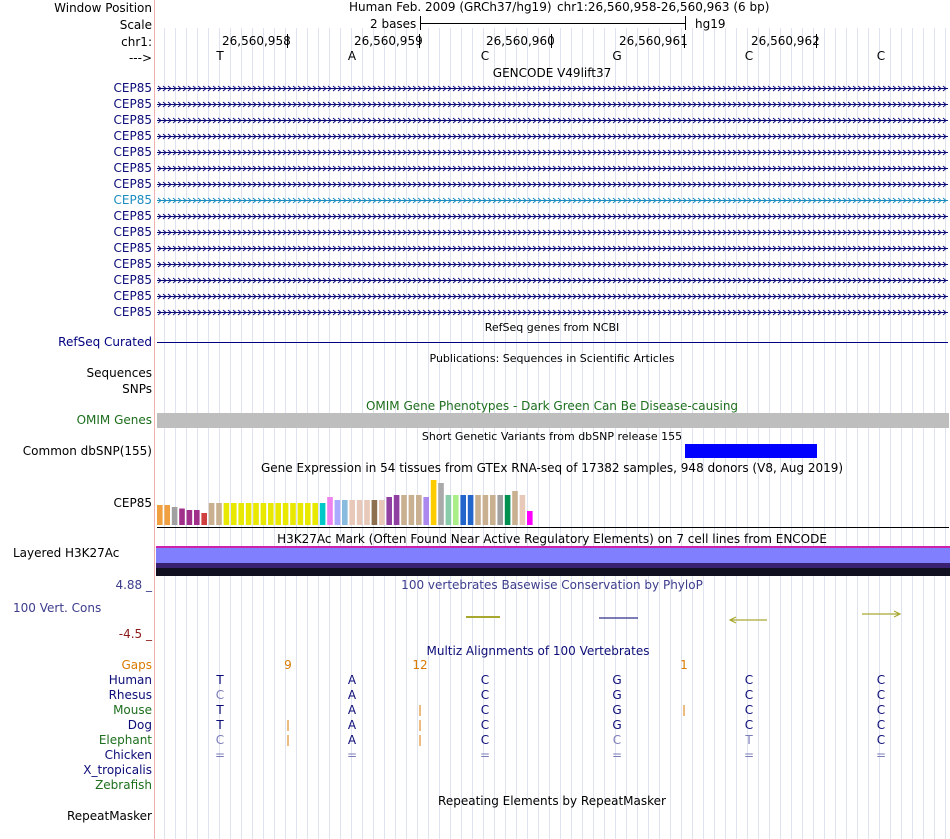 This screenshot has height=839, width=950. I want to click on aligned-base: T, so click(220, 680).